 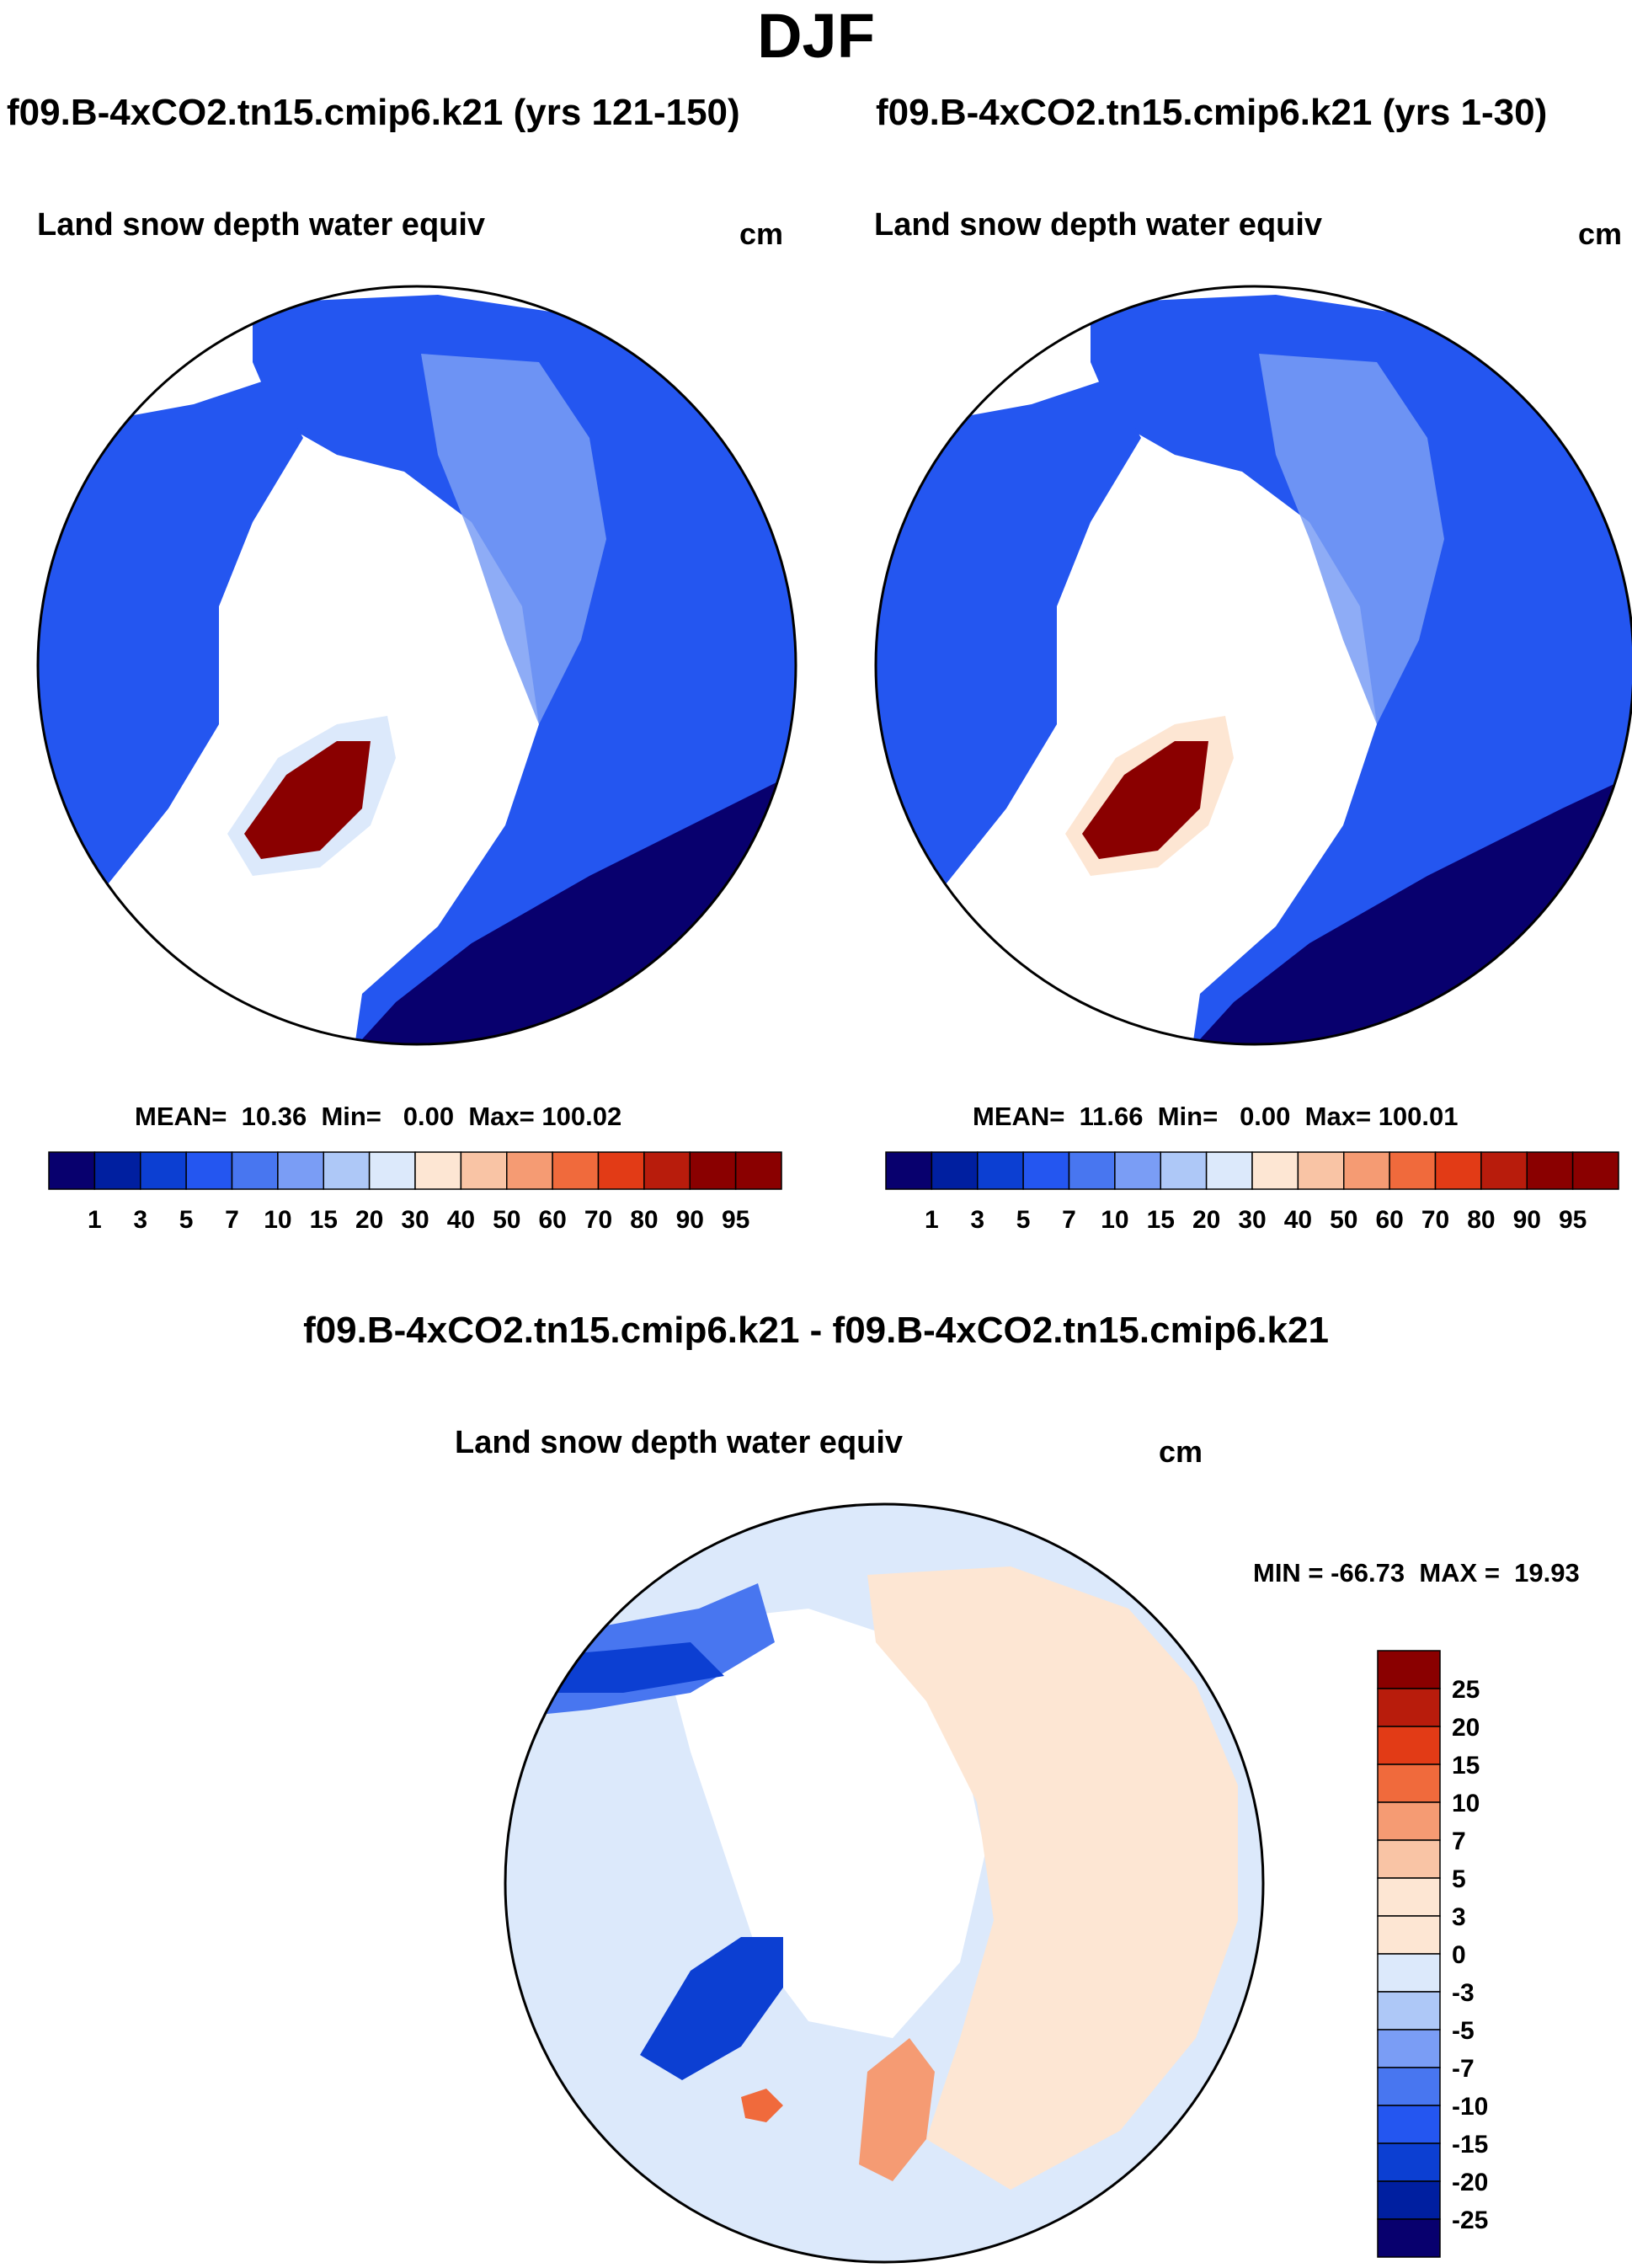 What do you see at coordinates (1470, 2182) in the screenshot?
I see `colorbar-tick-label: -20` at bounding box center [1470, 2182].